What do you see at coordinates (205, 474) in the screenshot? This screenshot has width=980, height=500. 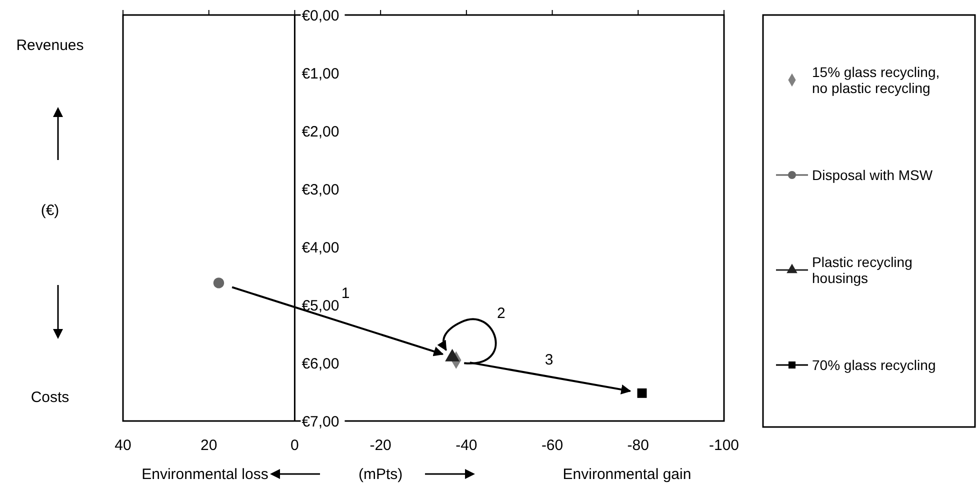 I see `text: Environmental loss` at bounding box center [205, 474].